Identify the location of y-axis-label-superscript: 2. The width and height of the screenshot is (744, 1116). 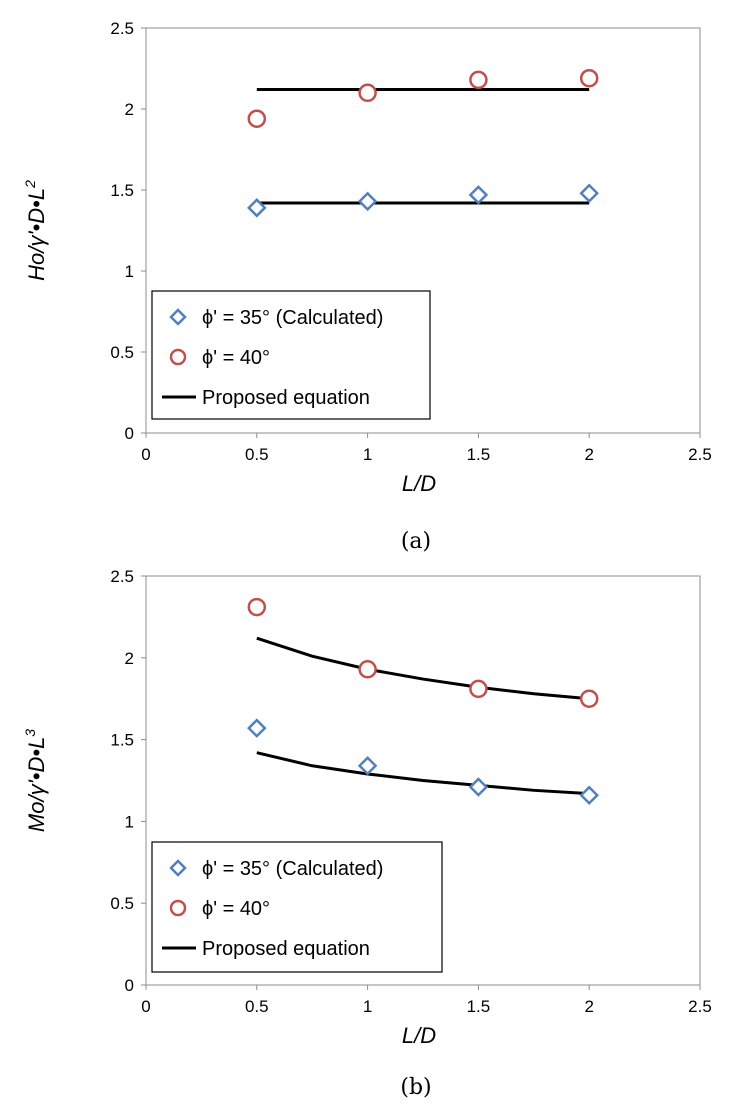
(30, 184).